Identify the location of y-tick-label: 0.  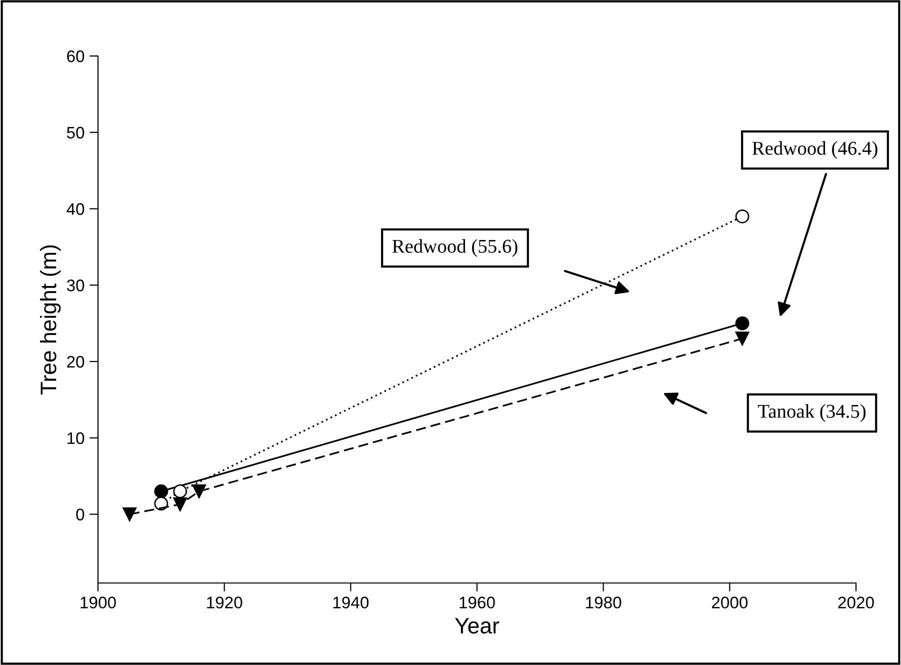
(80, 514).